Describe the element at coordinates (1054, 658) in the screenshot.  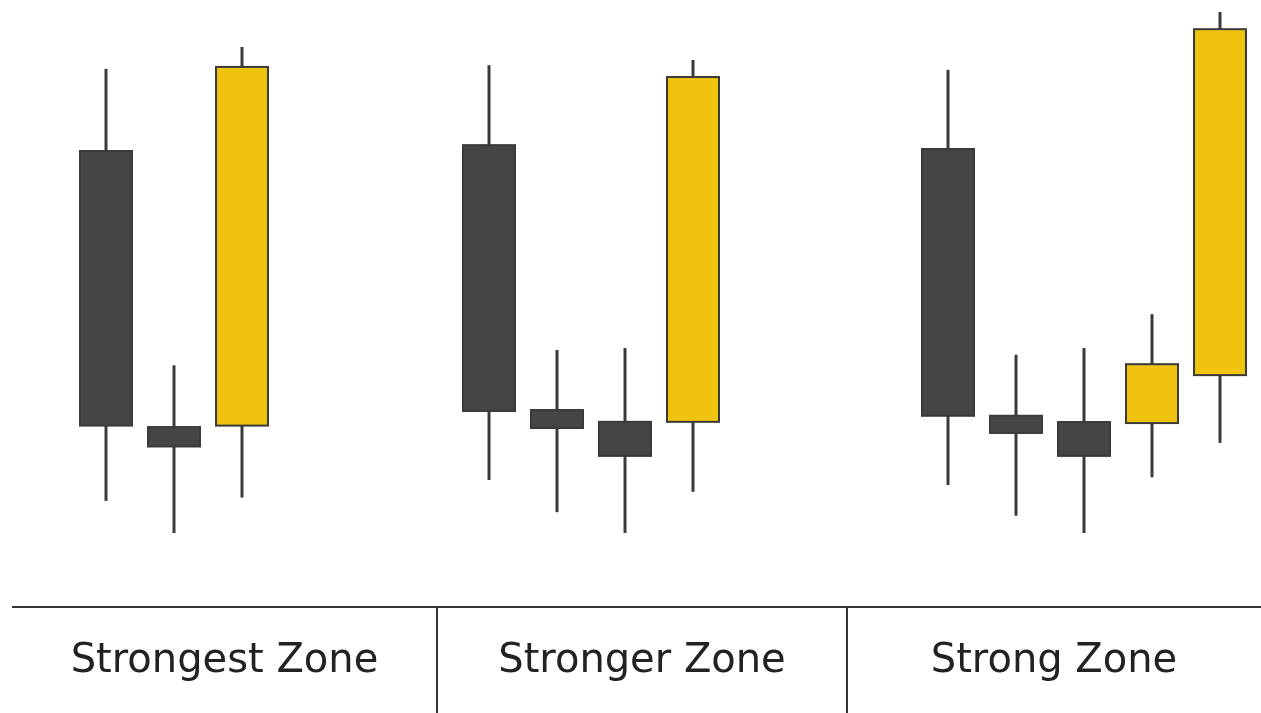
I see `x-axis-title: Strong Zone` at that location.